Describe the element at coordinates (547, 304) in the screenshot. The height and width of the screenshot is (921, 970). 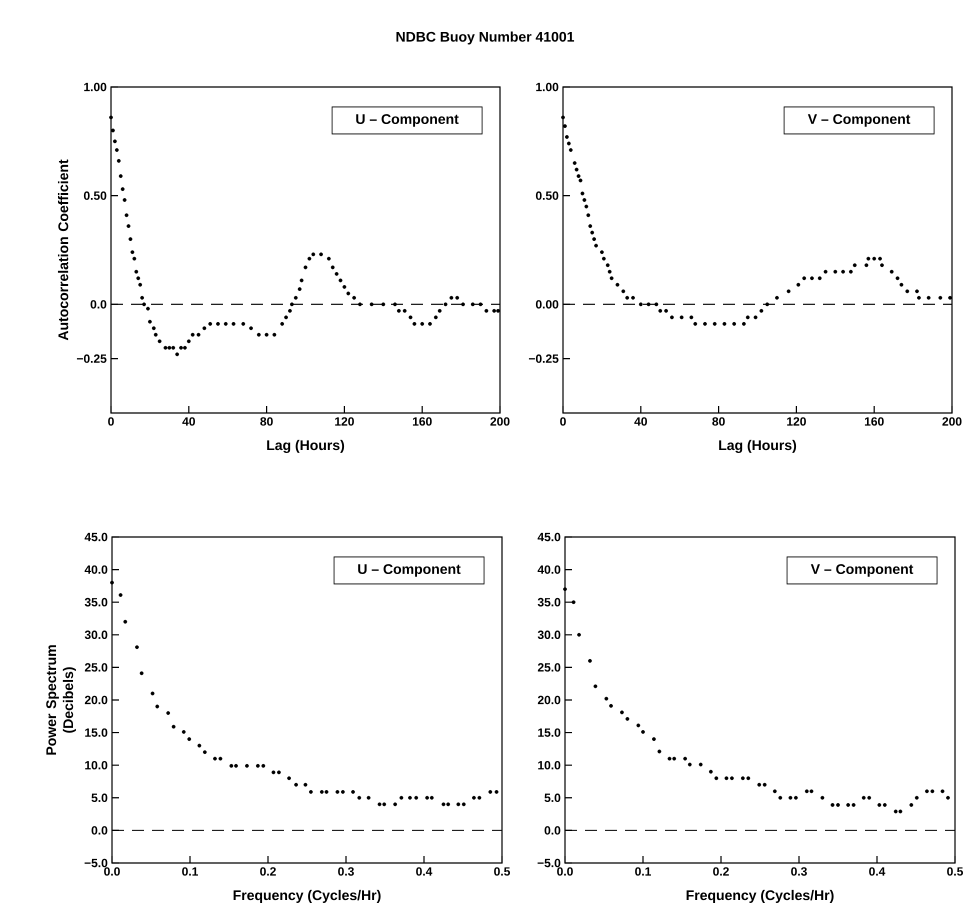
I see `y-tick-label: 0.00` at that location.